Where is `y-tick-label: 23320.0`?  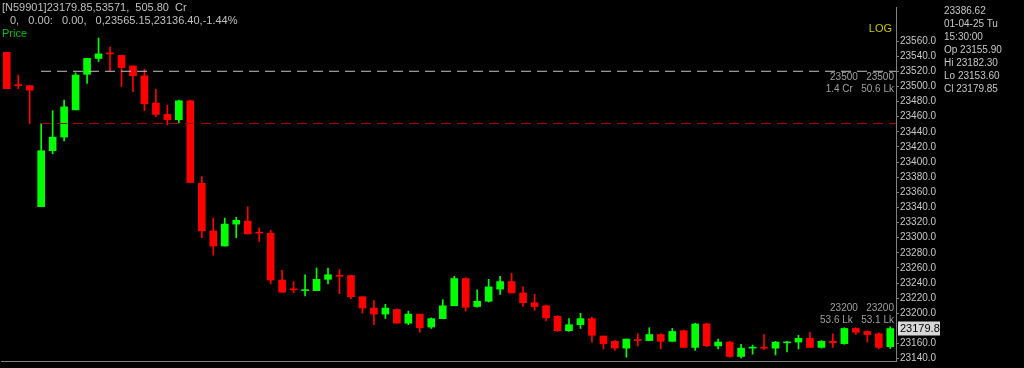 y-tick-label: 23320.0 is located at coordinates (918, 222).